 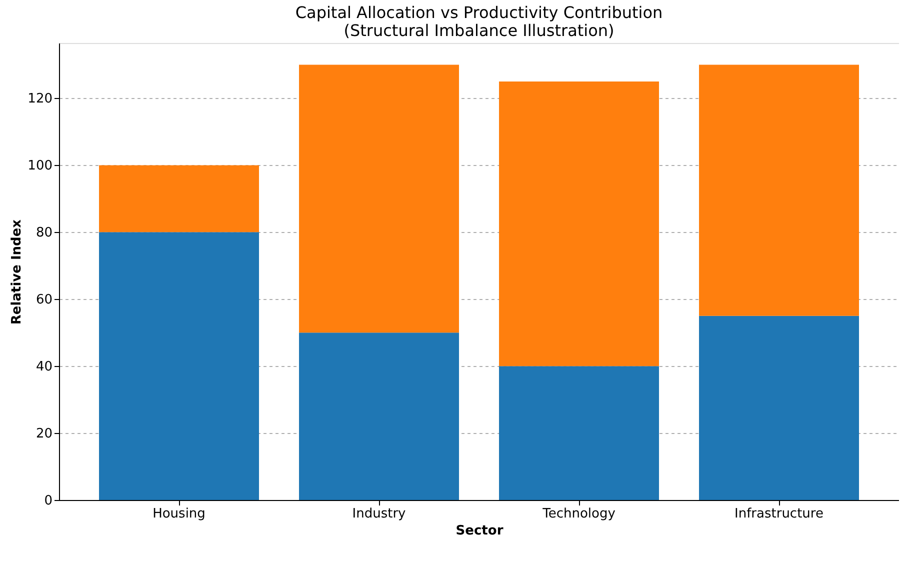 I want to click on y-tick-label: 60, so click(x=44, y=300).